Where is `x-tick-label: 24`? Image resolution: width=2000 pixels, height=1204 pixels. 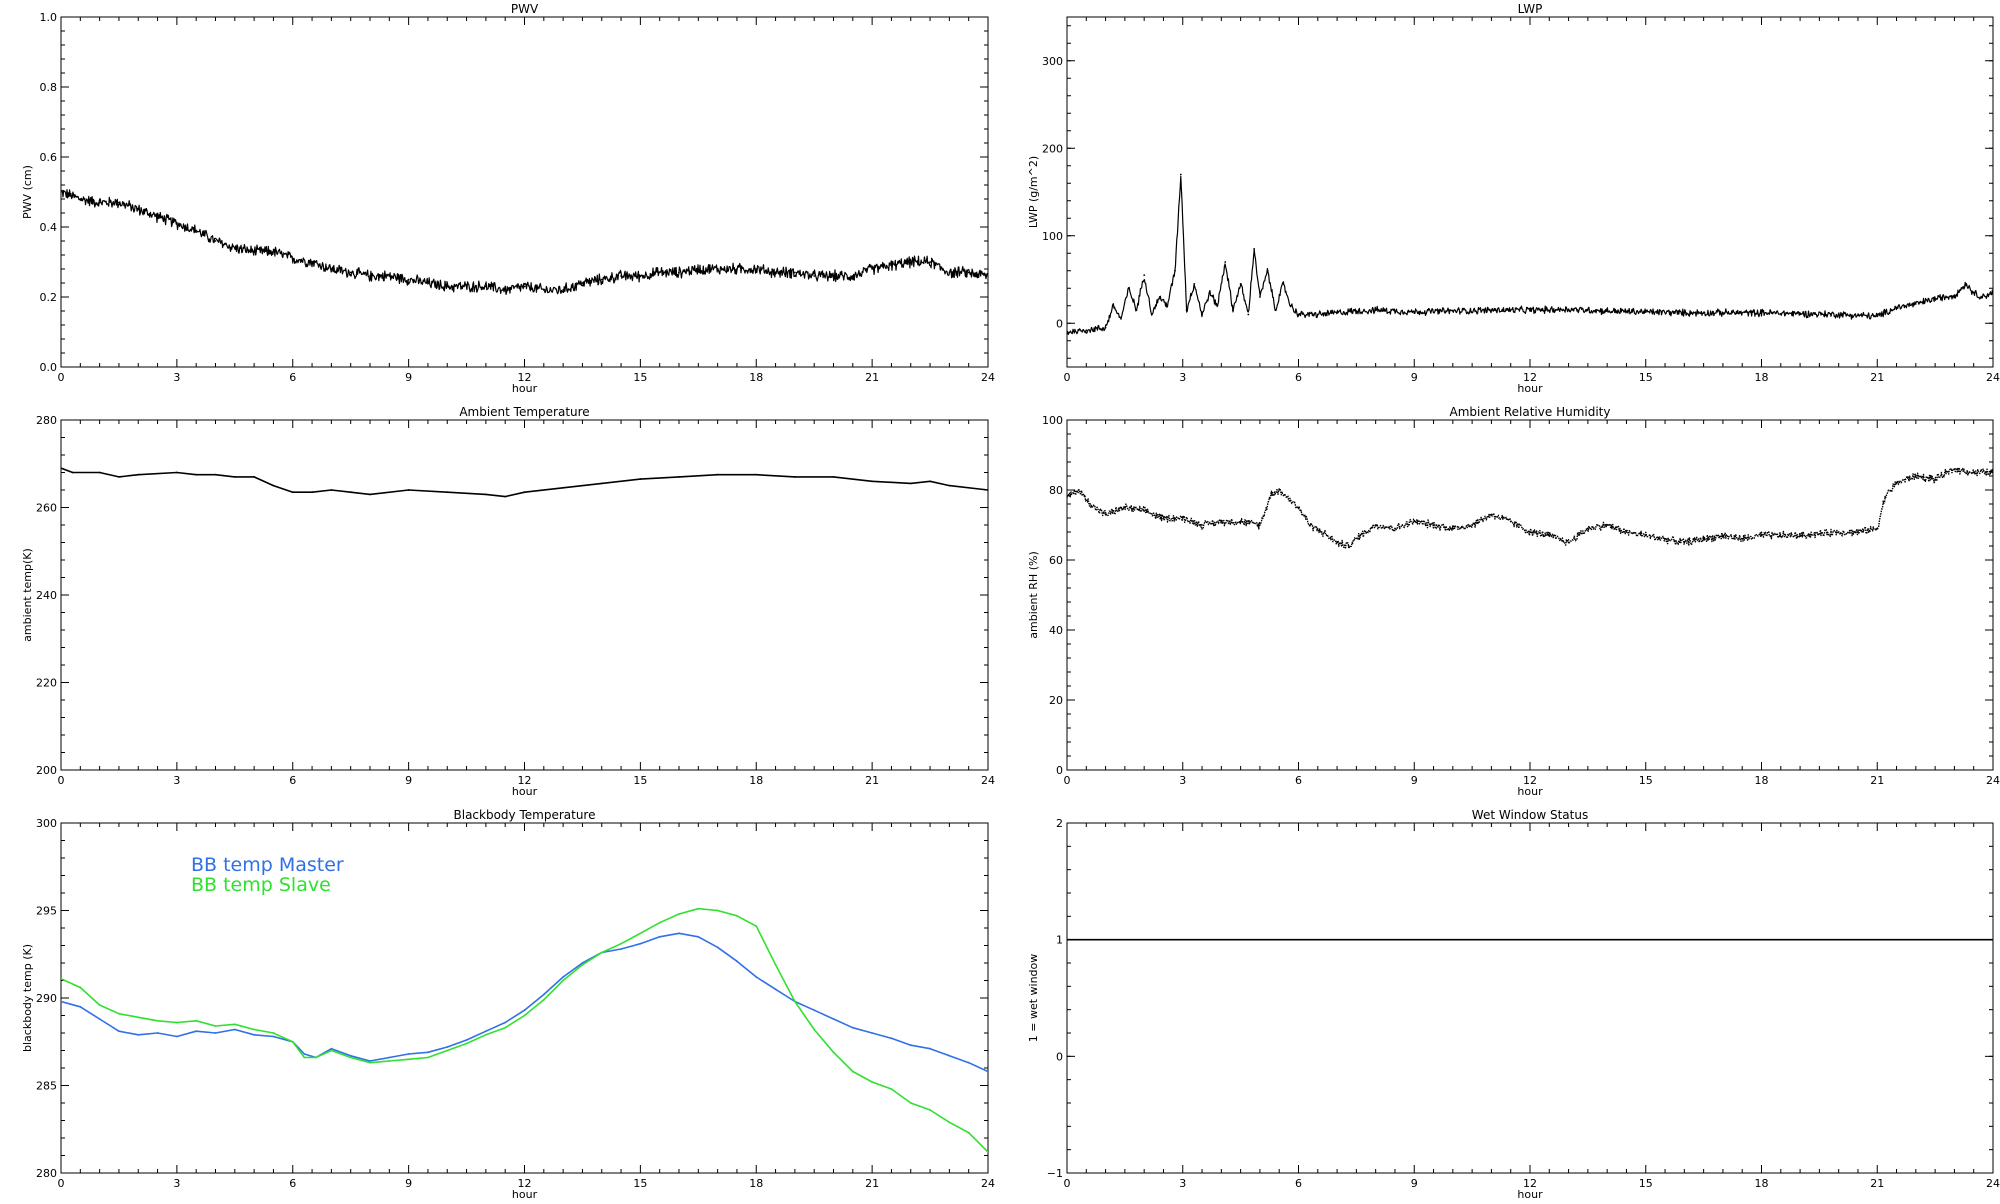 x-tick-label: 24 is located at coordinates (988, 377).